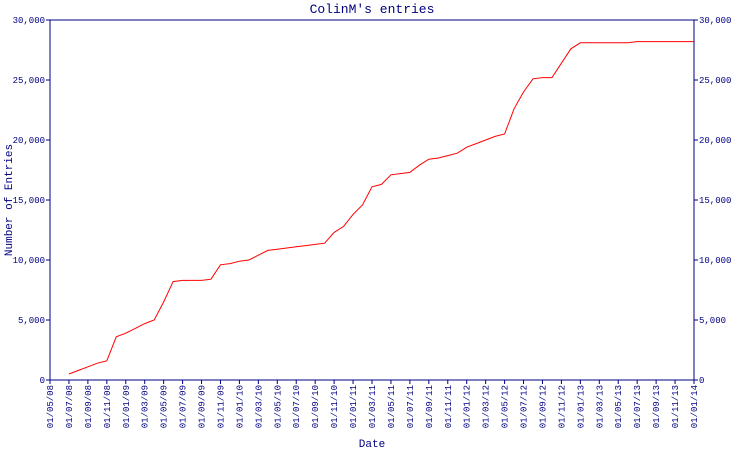 The width and height of the screenshot is (750, 450). I want to click on y2-tick-label: 5,000, so click(712, 321).